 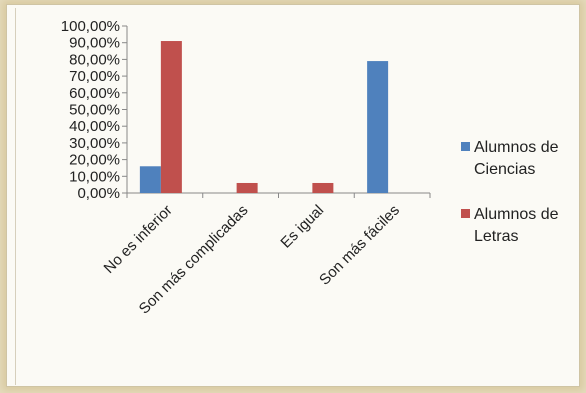 I want to click on y-tick-label: 20,00%, so click(x=94, y=160).